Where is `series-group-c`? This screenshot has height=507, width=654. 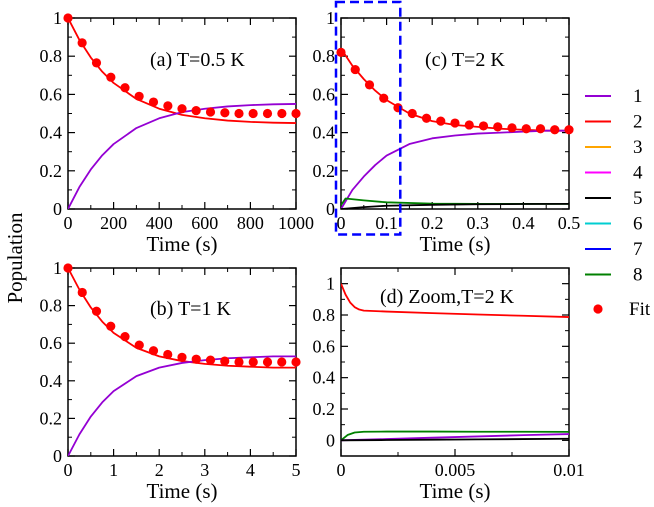 series-group-c is located at coordinates (455, 128).